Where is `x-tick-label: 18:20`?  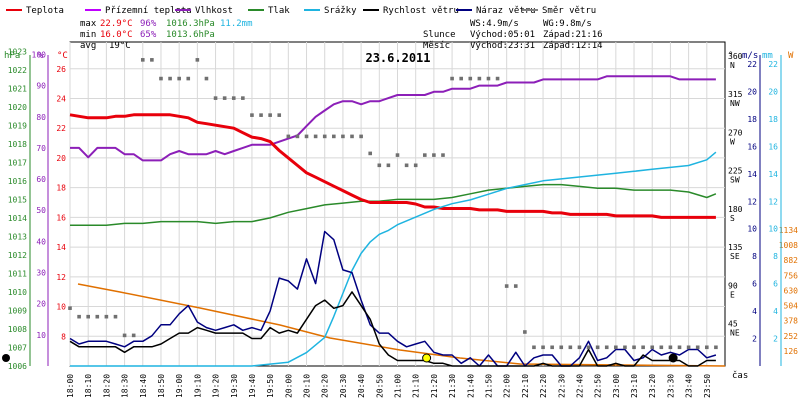
x-tick-label: 18:20 is located at coordinates (106, 386).